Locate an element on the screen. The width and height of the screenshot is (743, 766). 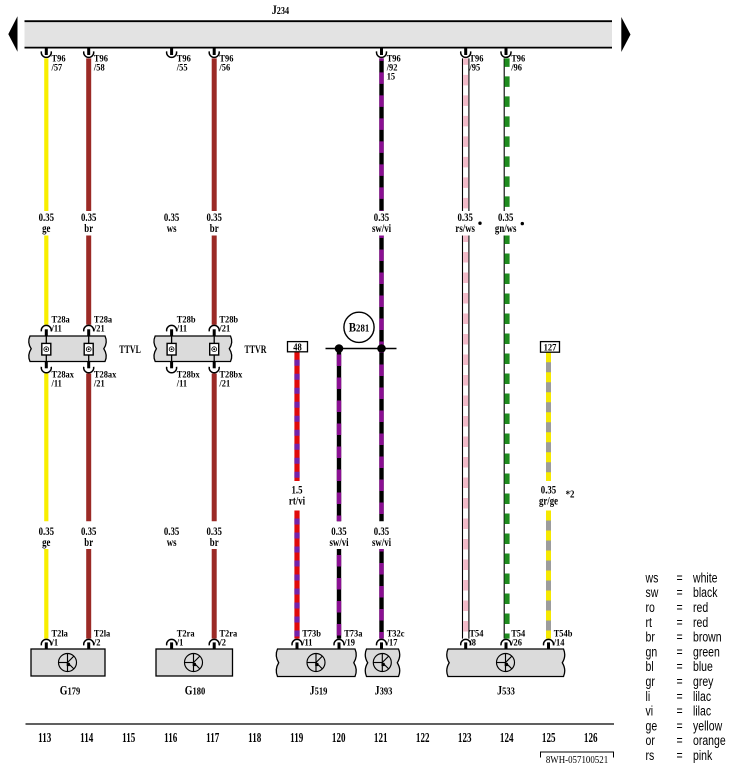
svg-text: /2 is located at coordinates (97, 642).